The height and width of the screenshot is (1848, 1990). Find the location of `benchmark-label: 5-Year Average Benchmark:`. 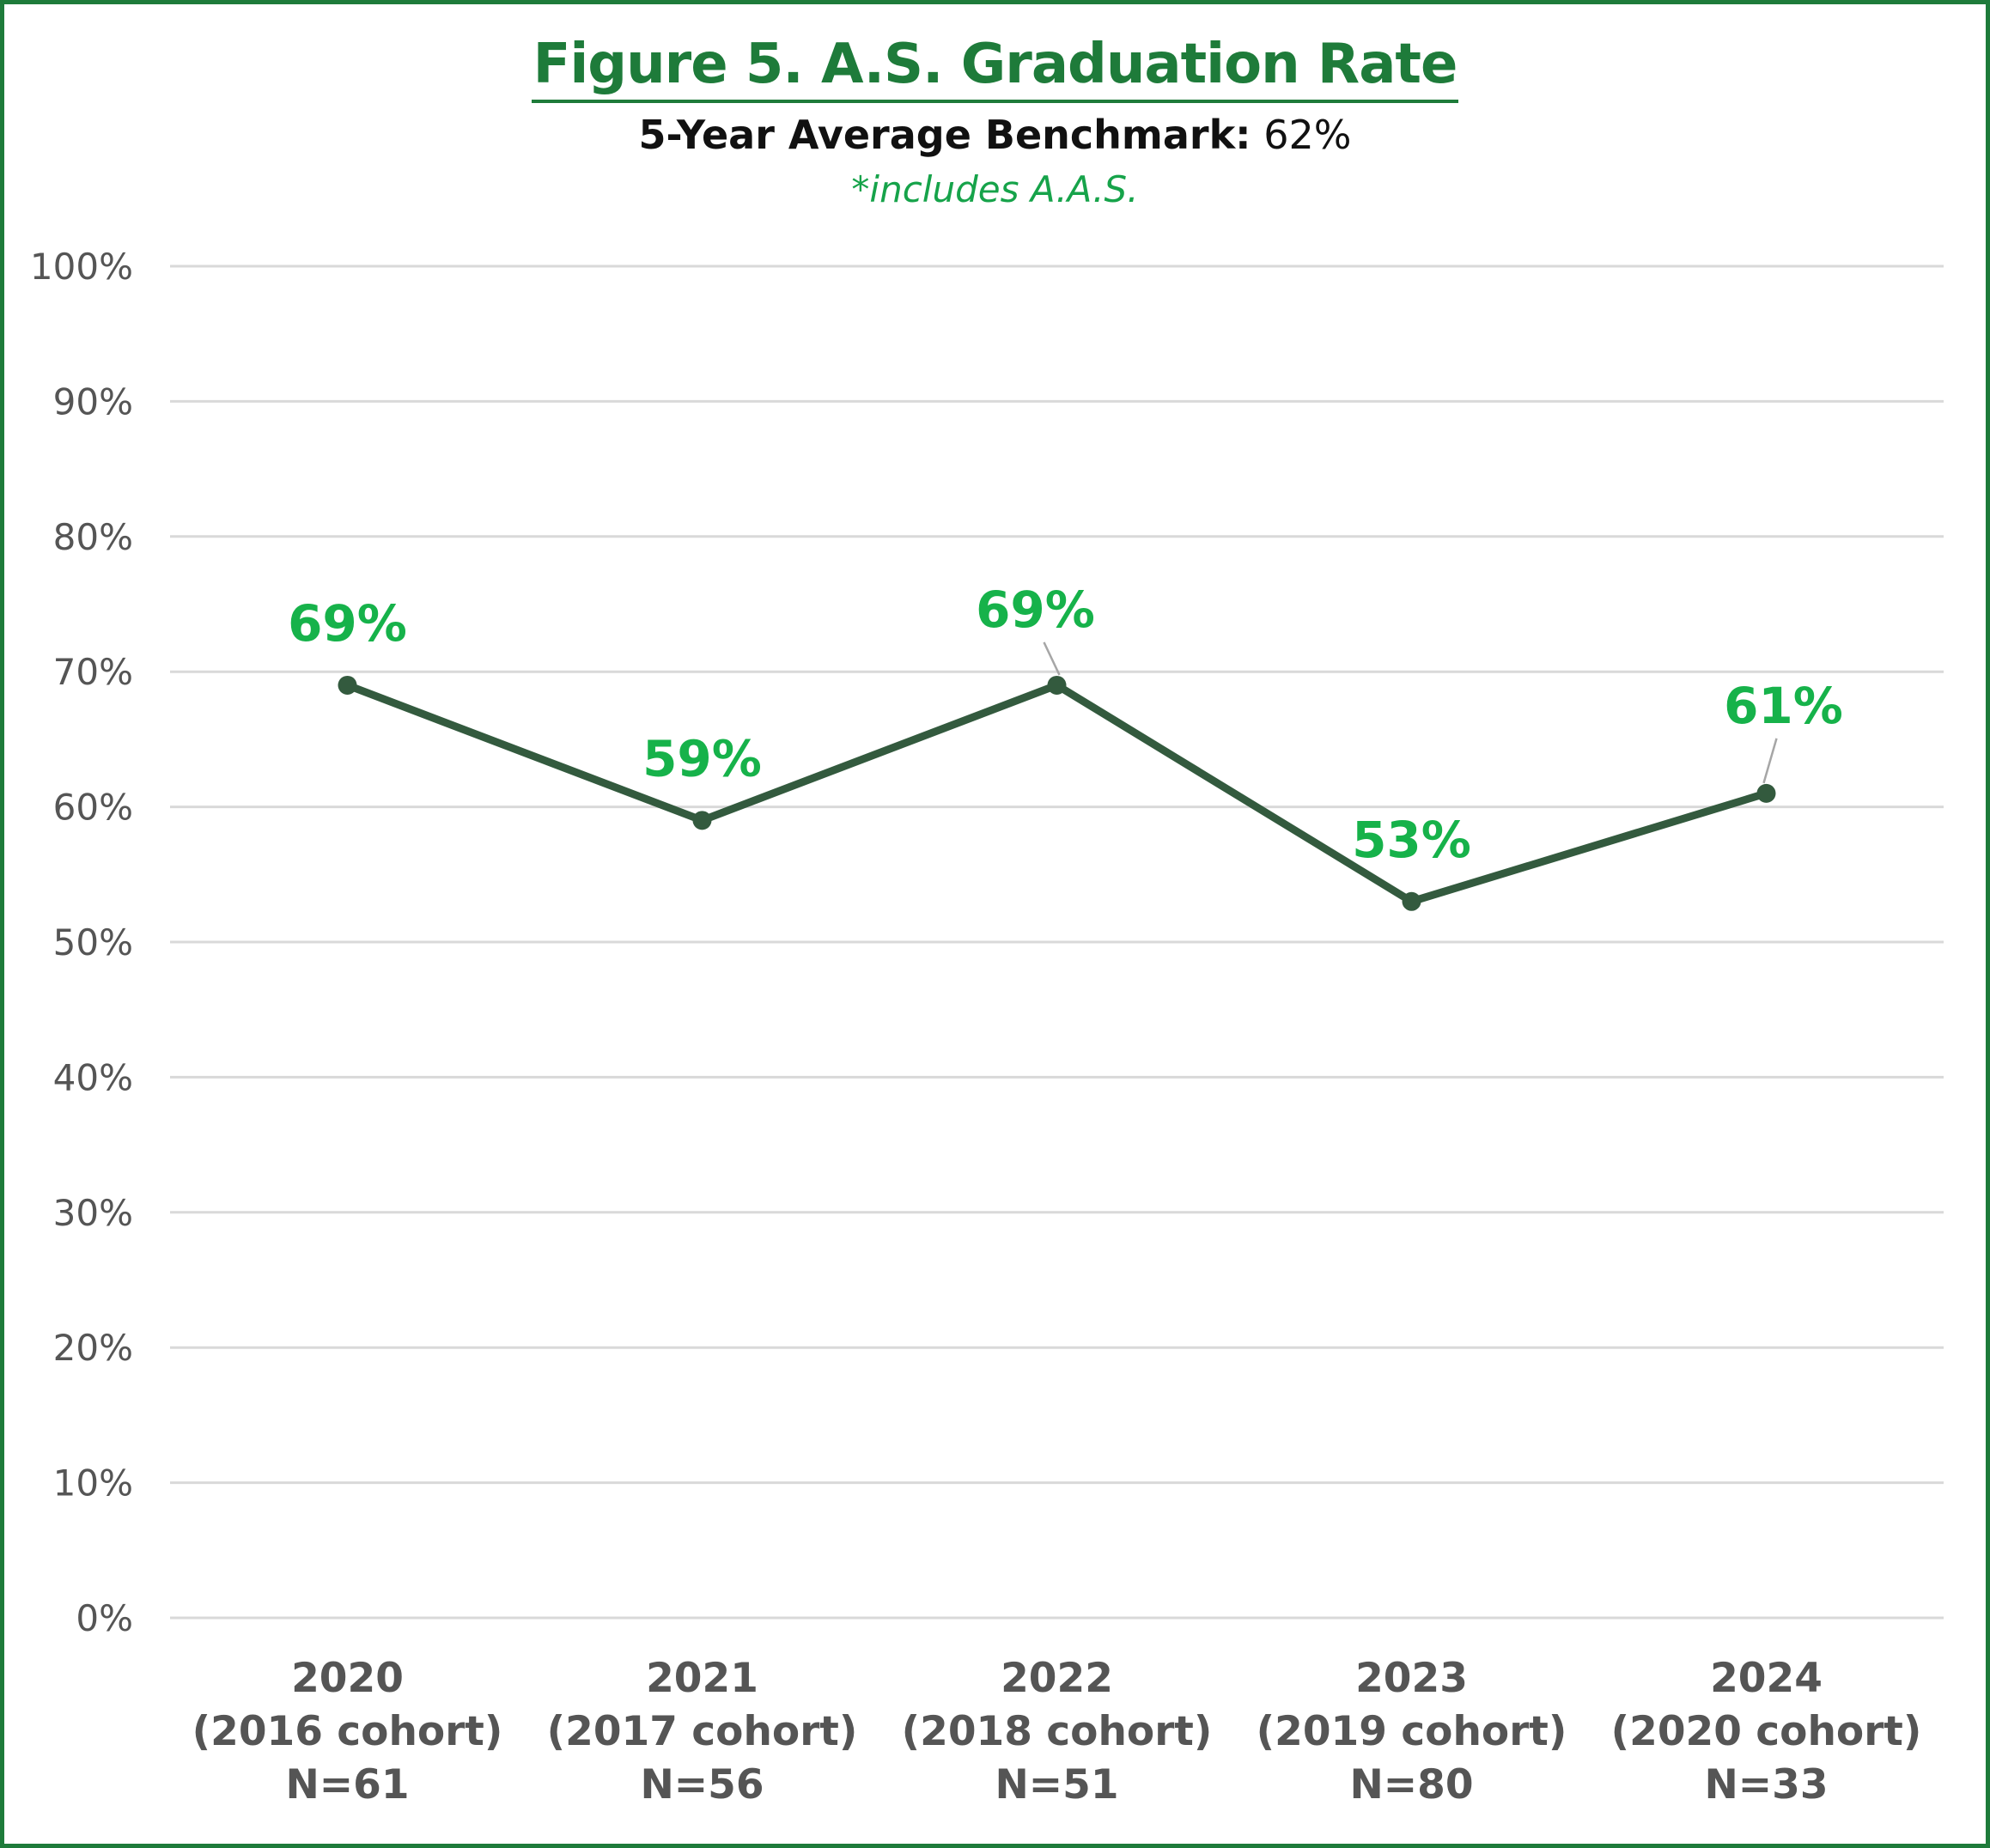

benchmark-label: 5-Year Average Benchmark: is located at coordinates (944, 135).